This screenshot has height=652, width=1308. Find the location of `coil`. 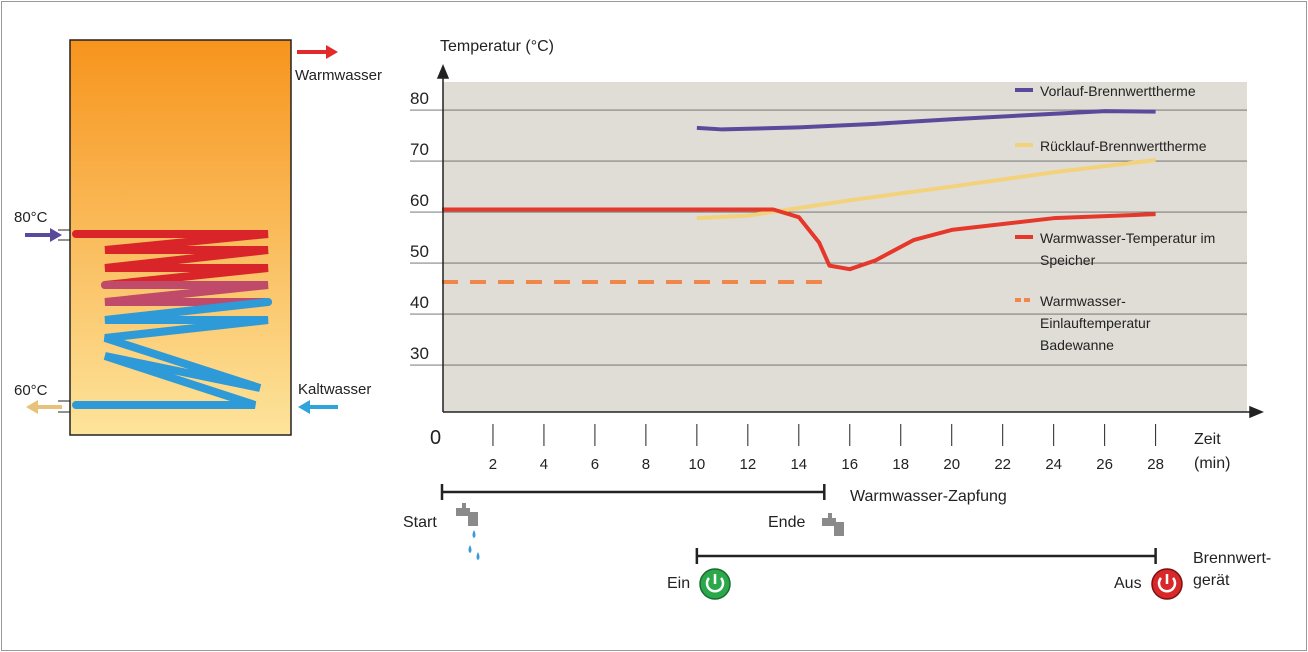

coil is located at coordinates (172, 319).